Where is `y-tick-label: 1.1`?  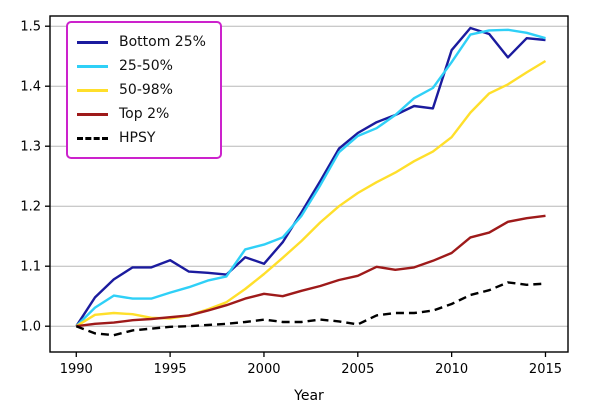 y-tick-label: 1.1 is located at coordinates (30, 267).